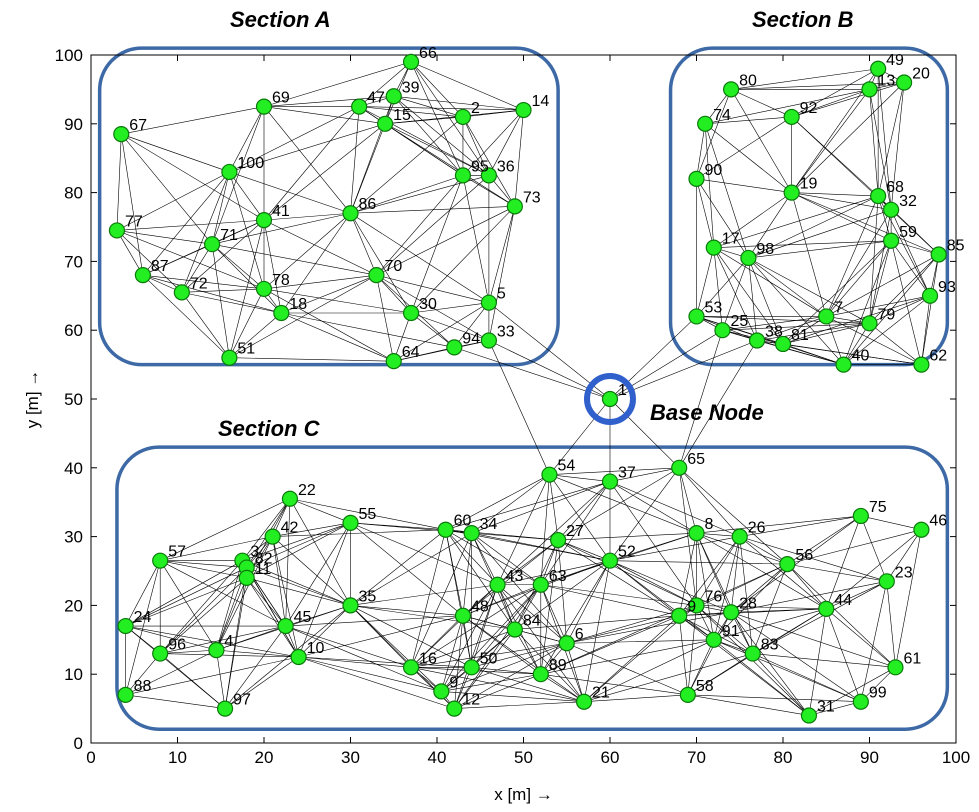  Describe the element at coordinates (160, 266) in the screenshot. I see `node-label: 87` at that location.